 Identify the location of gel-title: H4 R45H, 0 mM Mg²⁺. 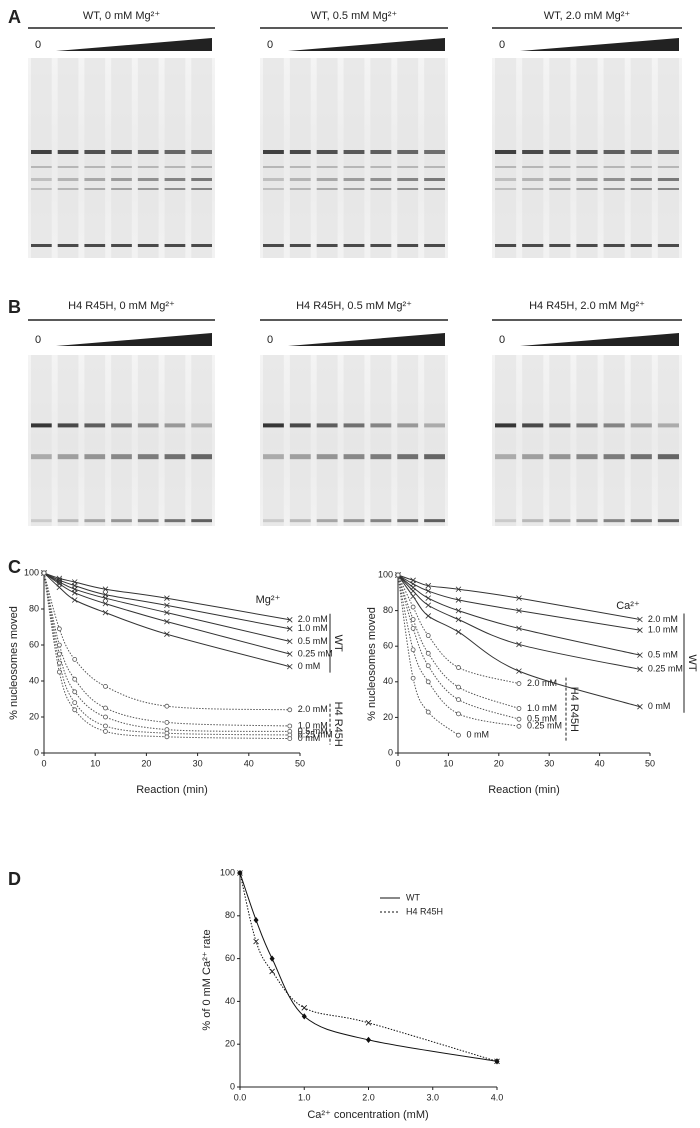
(121, 306).